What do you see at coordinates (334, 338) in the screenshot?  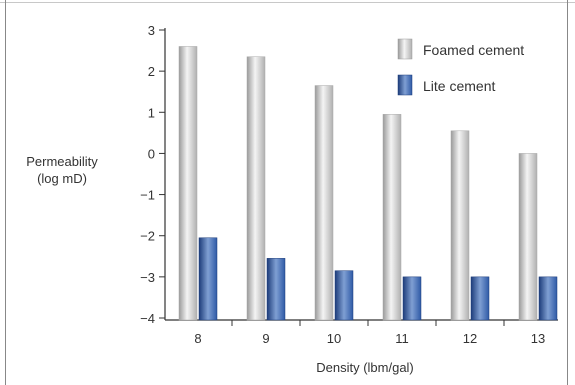 I see `x-tick-label: 10` at bounding box center [334, 338].